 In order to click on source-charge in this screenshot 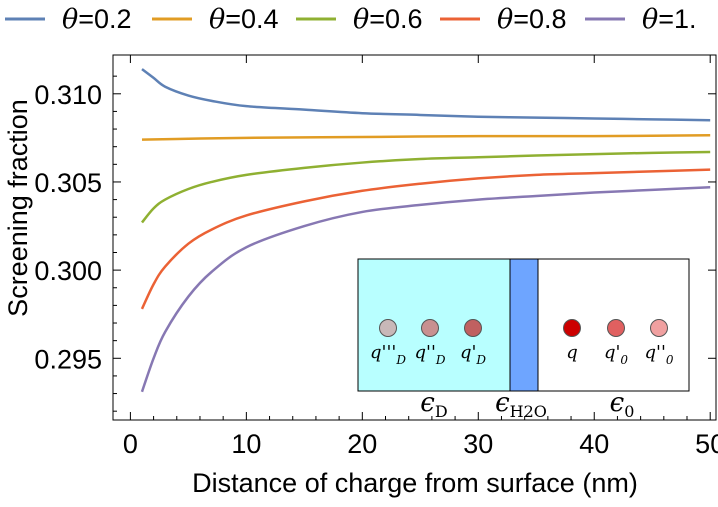, I will do `click(572, 328)`.